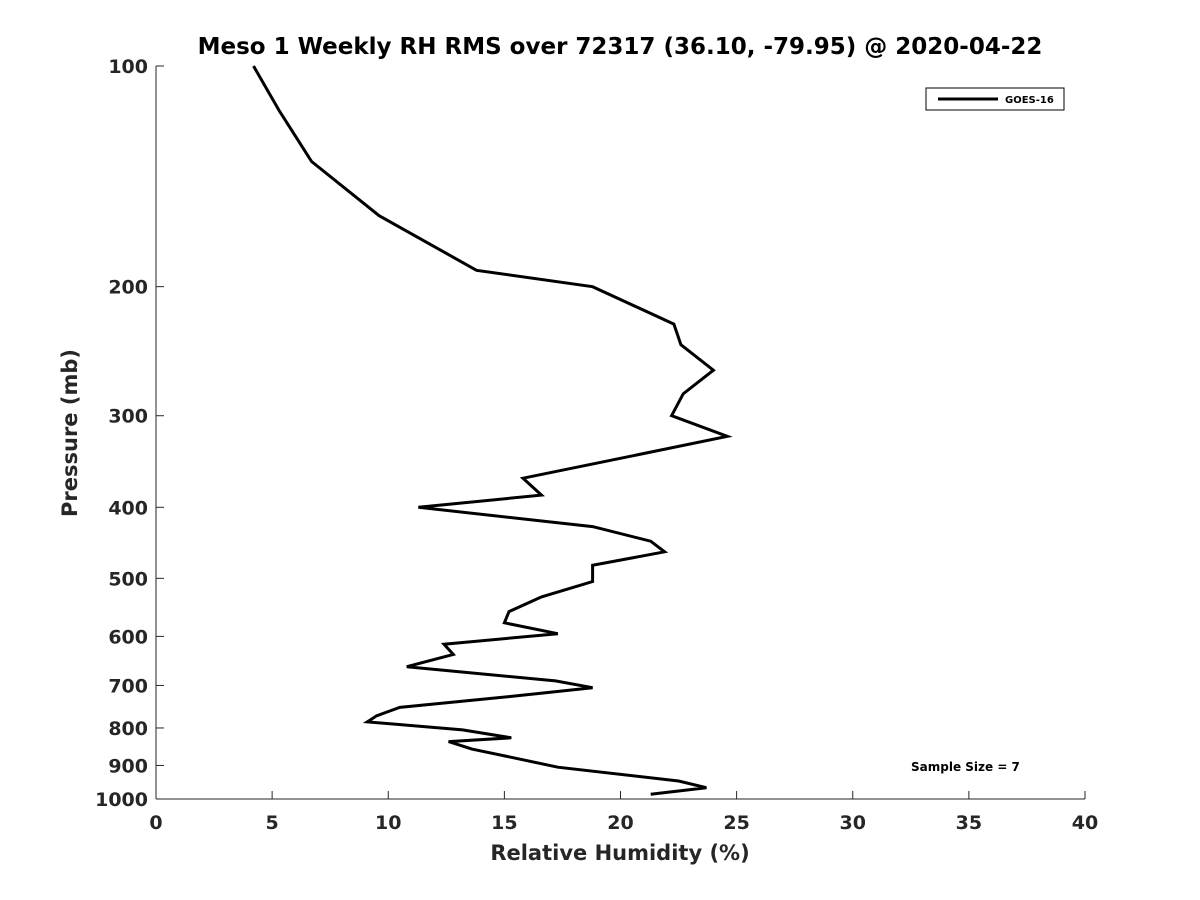 Image resolution: width=1200 pixels, height=900 pixels. What do you see at coordinates (128, 67) in the screenshot?
I see `y-tick-label: 100` at bounding box center [128, 67].